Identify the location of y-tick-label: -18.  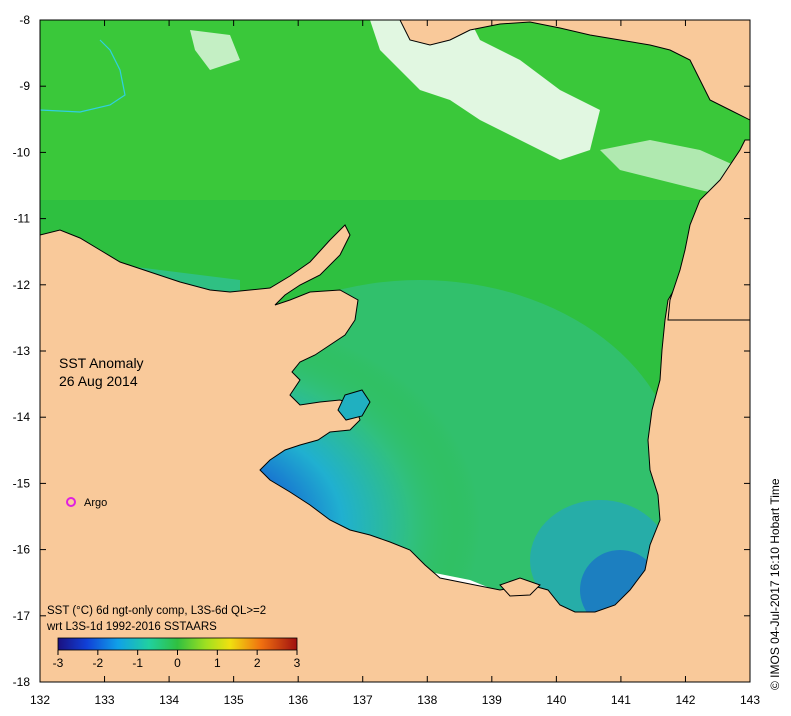
(22, 682).